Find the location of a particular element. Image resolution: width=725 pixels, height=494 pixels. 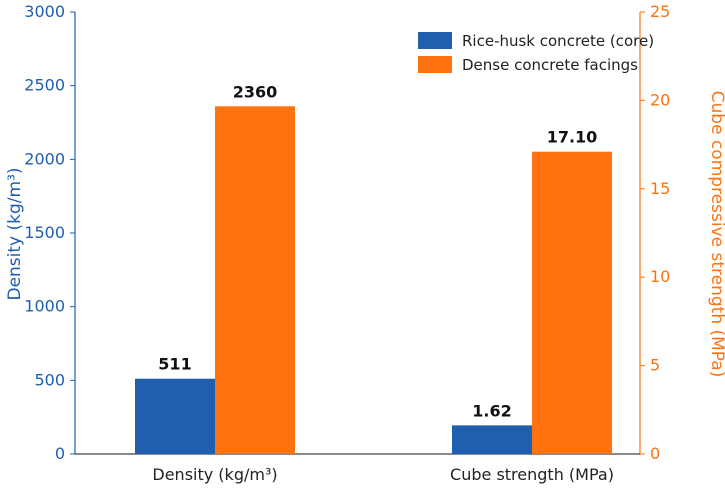

y-left-tick-label: 1500 is located at coordinates (44, 232).